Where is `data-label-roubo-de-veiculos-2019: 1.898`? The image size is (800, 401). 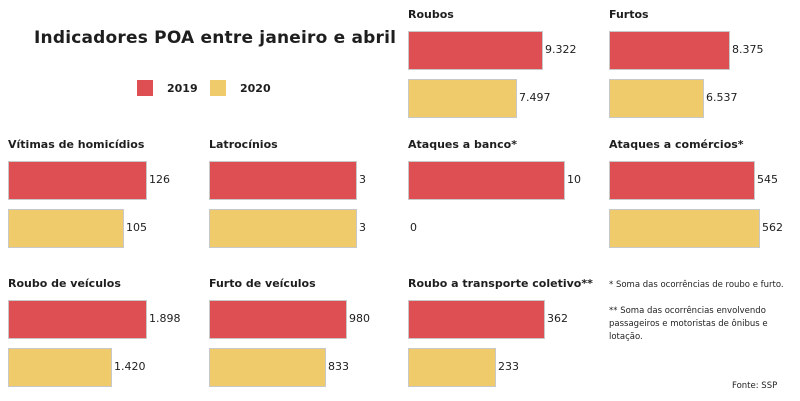
data-label-roubo-de-veiculos-2019: 1.898 is located at coordinates (165, 318).